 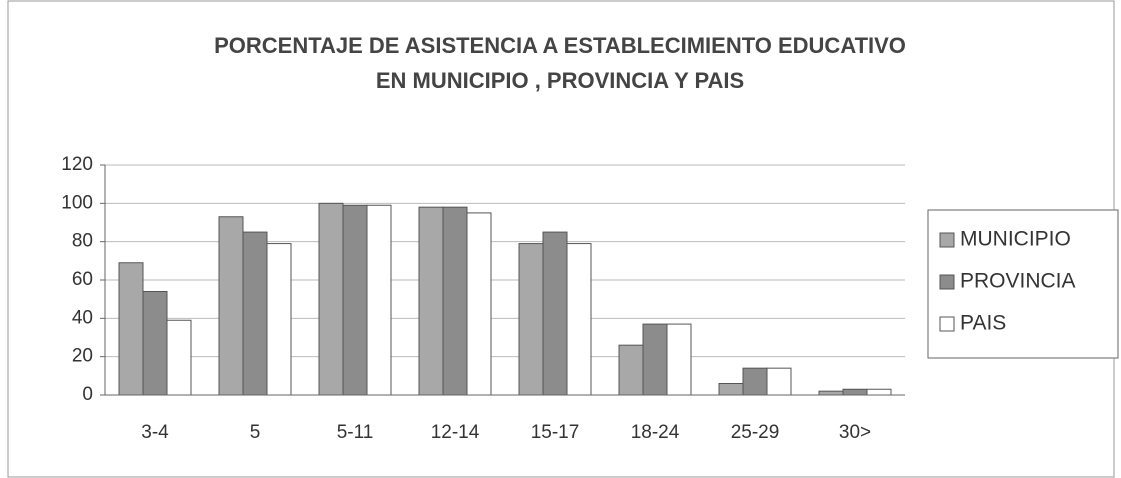 What do you see at coordinates (82, 279) in the screenshot?
I see `y-tick-label: 60` at bounding box center [82, 279].